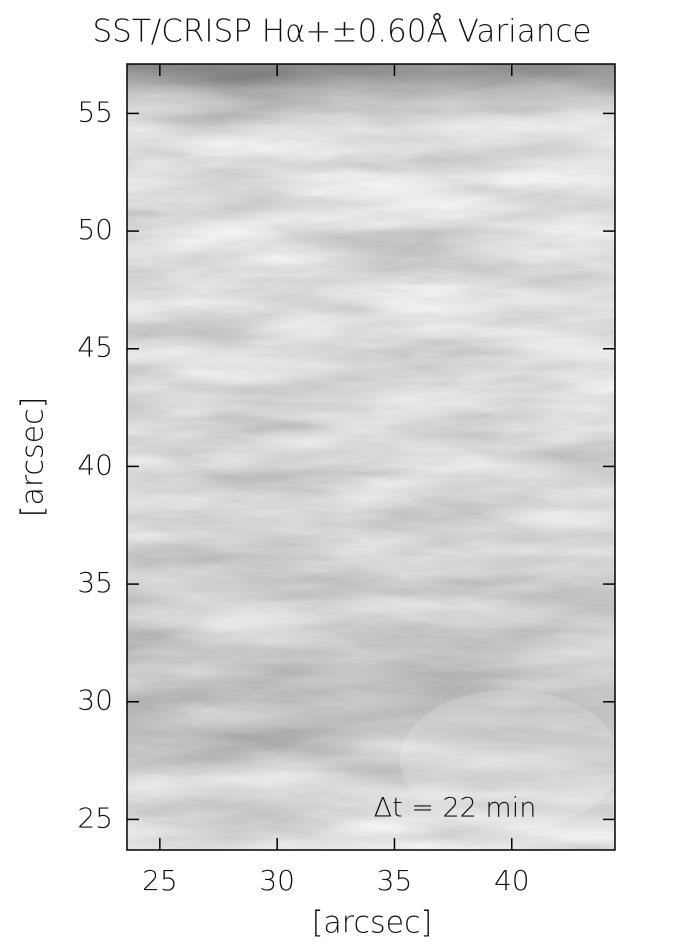 The height and width of the screenshot is (949, 675). What do you see at coordinates (95, 111) in the screenshot?
I see `y-tick-label: 55` at bounding box center [95, 111].